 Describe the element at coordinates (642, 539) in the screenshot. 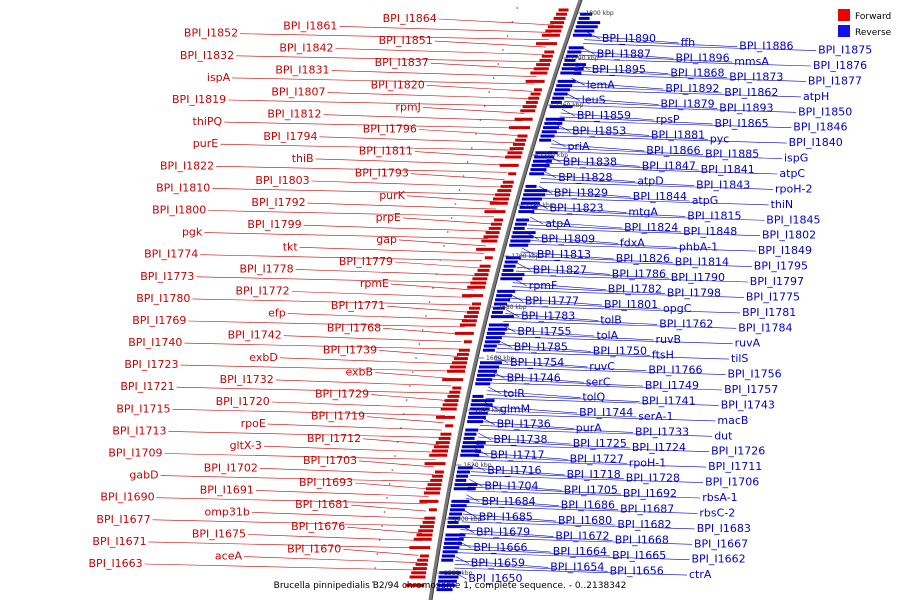

I see `reverse-gene-label: BPI_I1668` at that location.